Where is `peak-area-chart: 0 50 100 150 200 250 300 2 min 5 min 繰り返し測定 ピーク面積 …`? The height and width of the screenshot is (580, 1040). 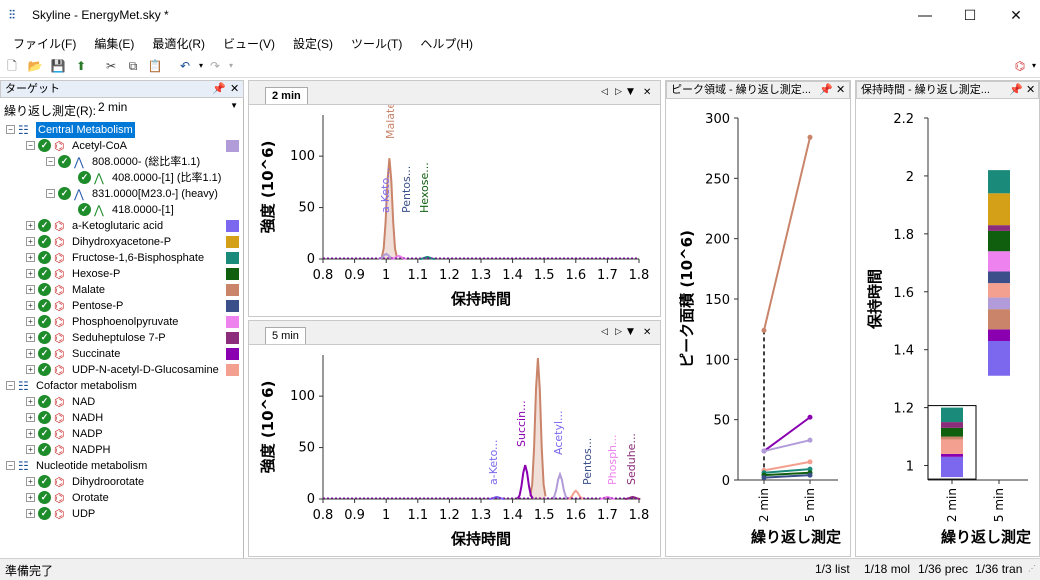
peak-area-chart: 0 50 100 150 200 250 300 2 min 5 min 繰り返し測定 ピーク面積 … is located at coordinates (758, 328).